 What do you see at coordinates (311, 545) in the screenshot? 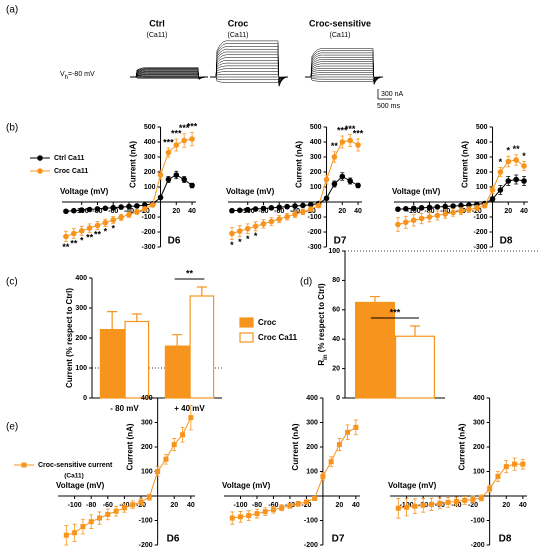
I see `y-tick-label: -200` at bounding box center [311, 545].